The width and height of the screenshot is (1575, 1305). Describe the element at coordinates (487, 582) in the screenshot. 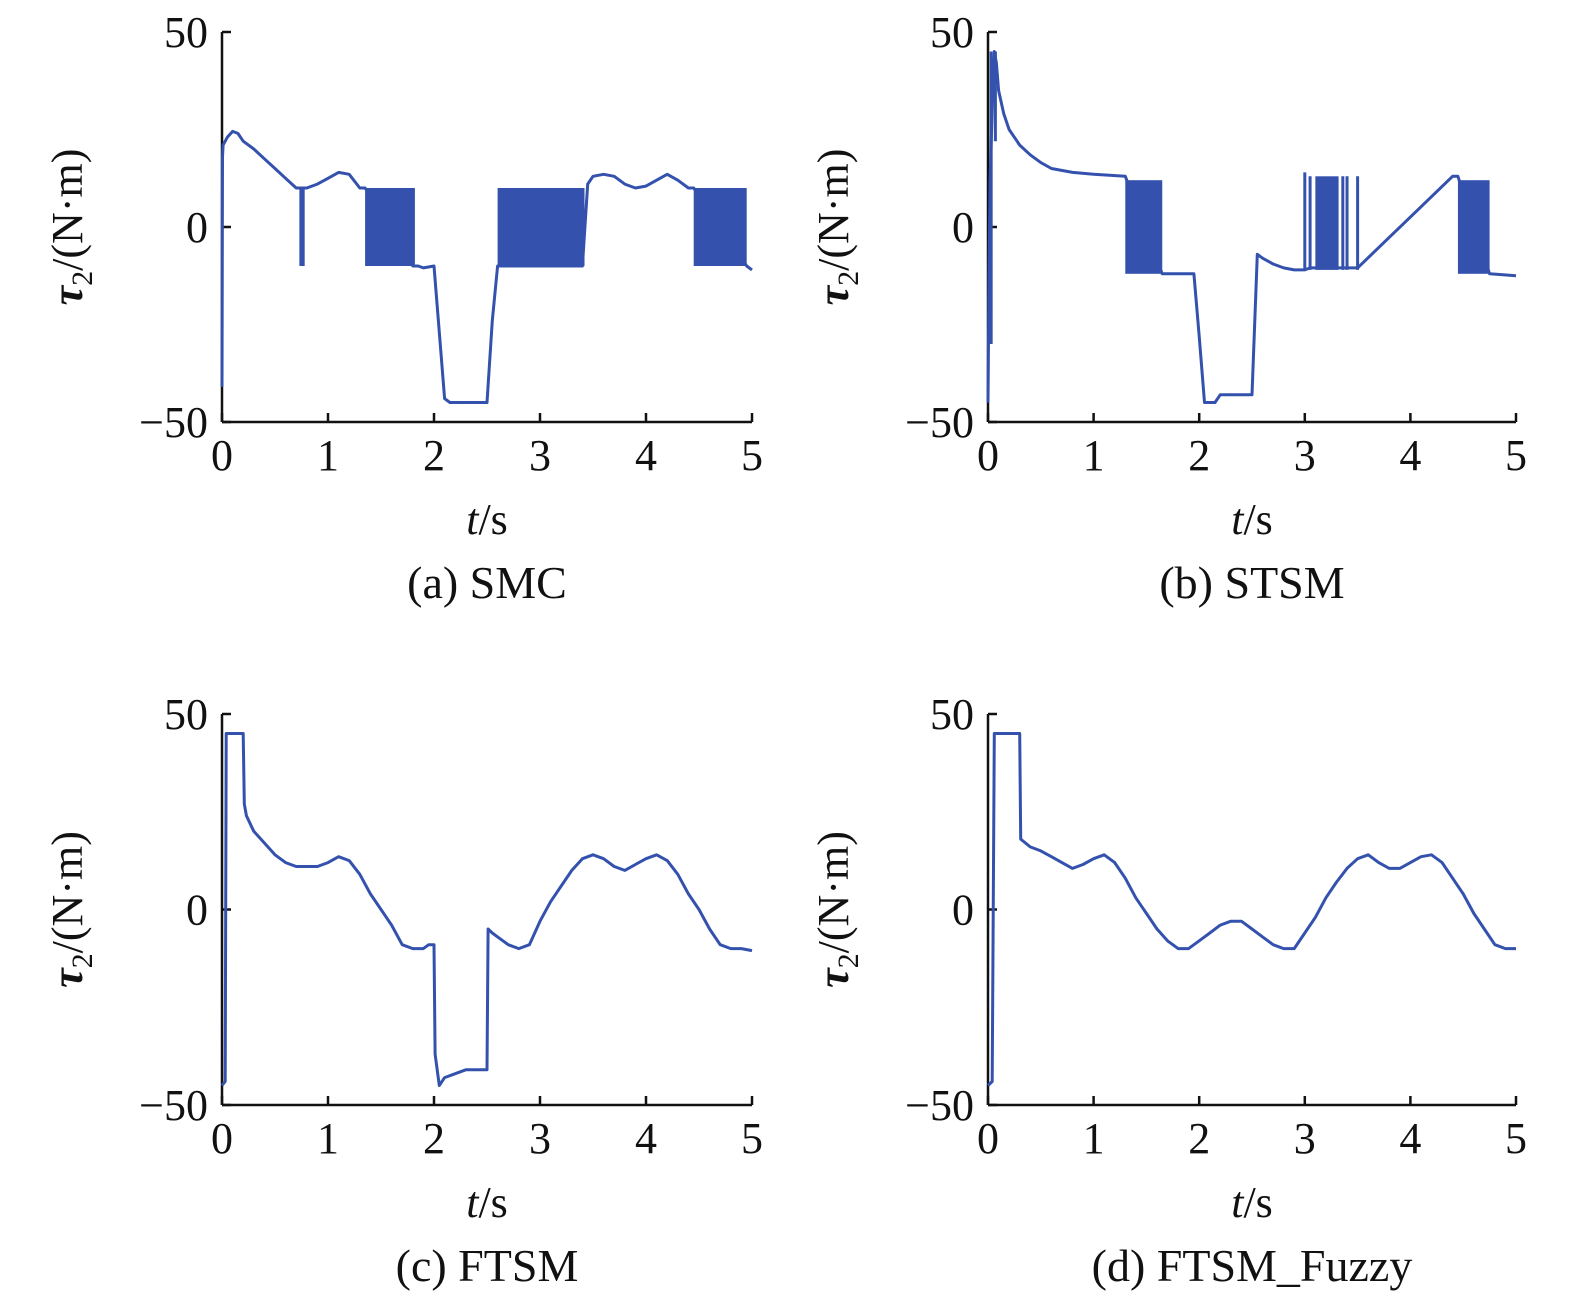

I see `panel-caption: (a) SMC` at that location.